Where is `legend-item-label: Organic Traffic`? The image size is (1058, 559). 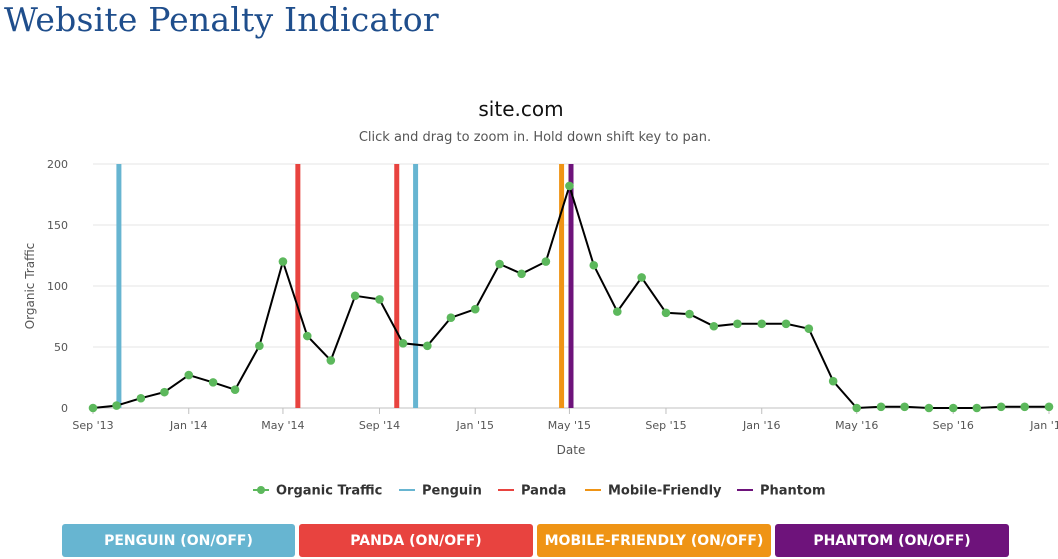 legend-item-label: Organic Traffic is located at coordinates (329, 491).